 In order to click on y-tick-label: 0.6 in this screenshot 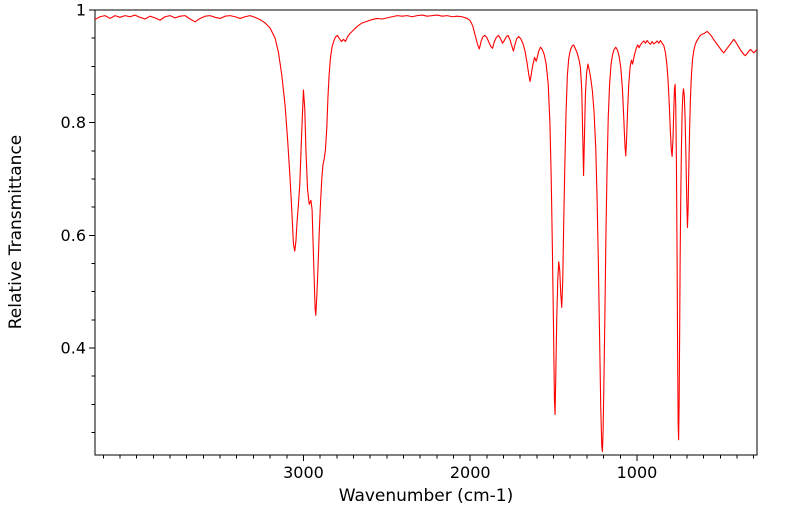, I will do `click(73, 235)`.